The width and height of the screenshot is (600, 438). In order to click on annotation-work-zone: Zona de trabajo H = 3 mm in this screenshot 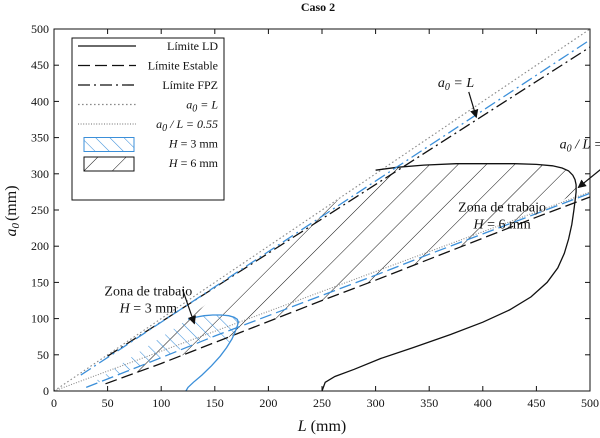, I will do `click(148, 300)`.